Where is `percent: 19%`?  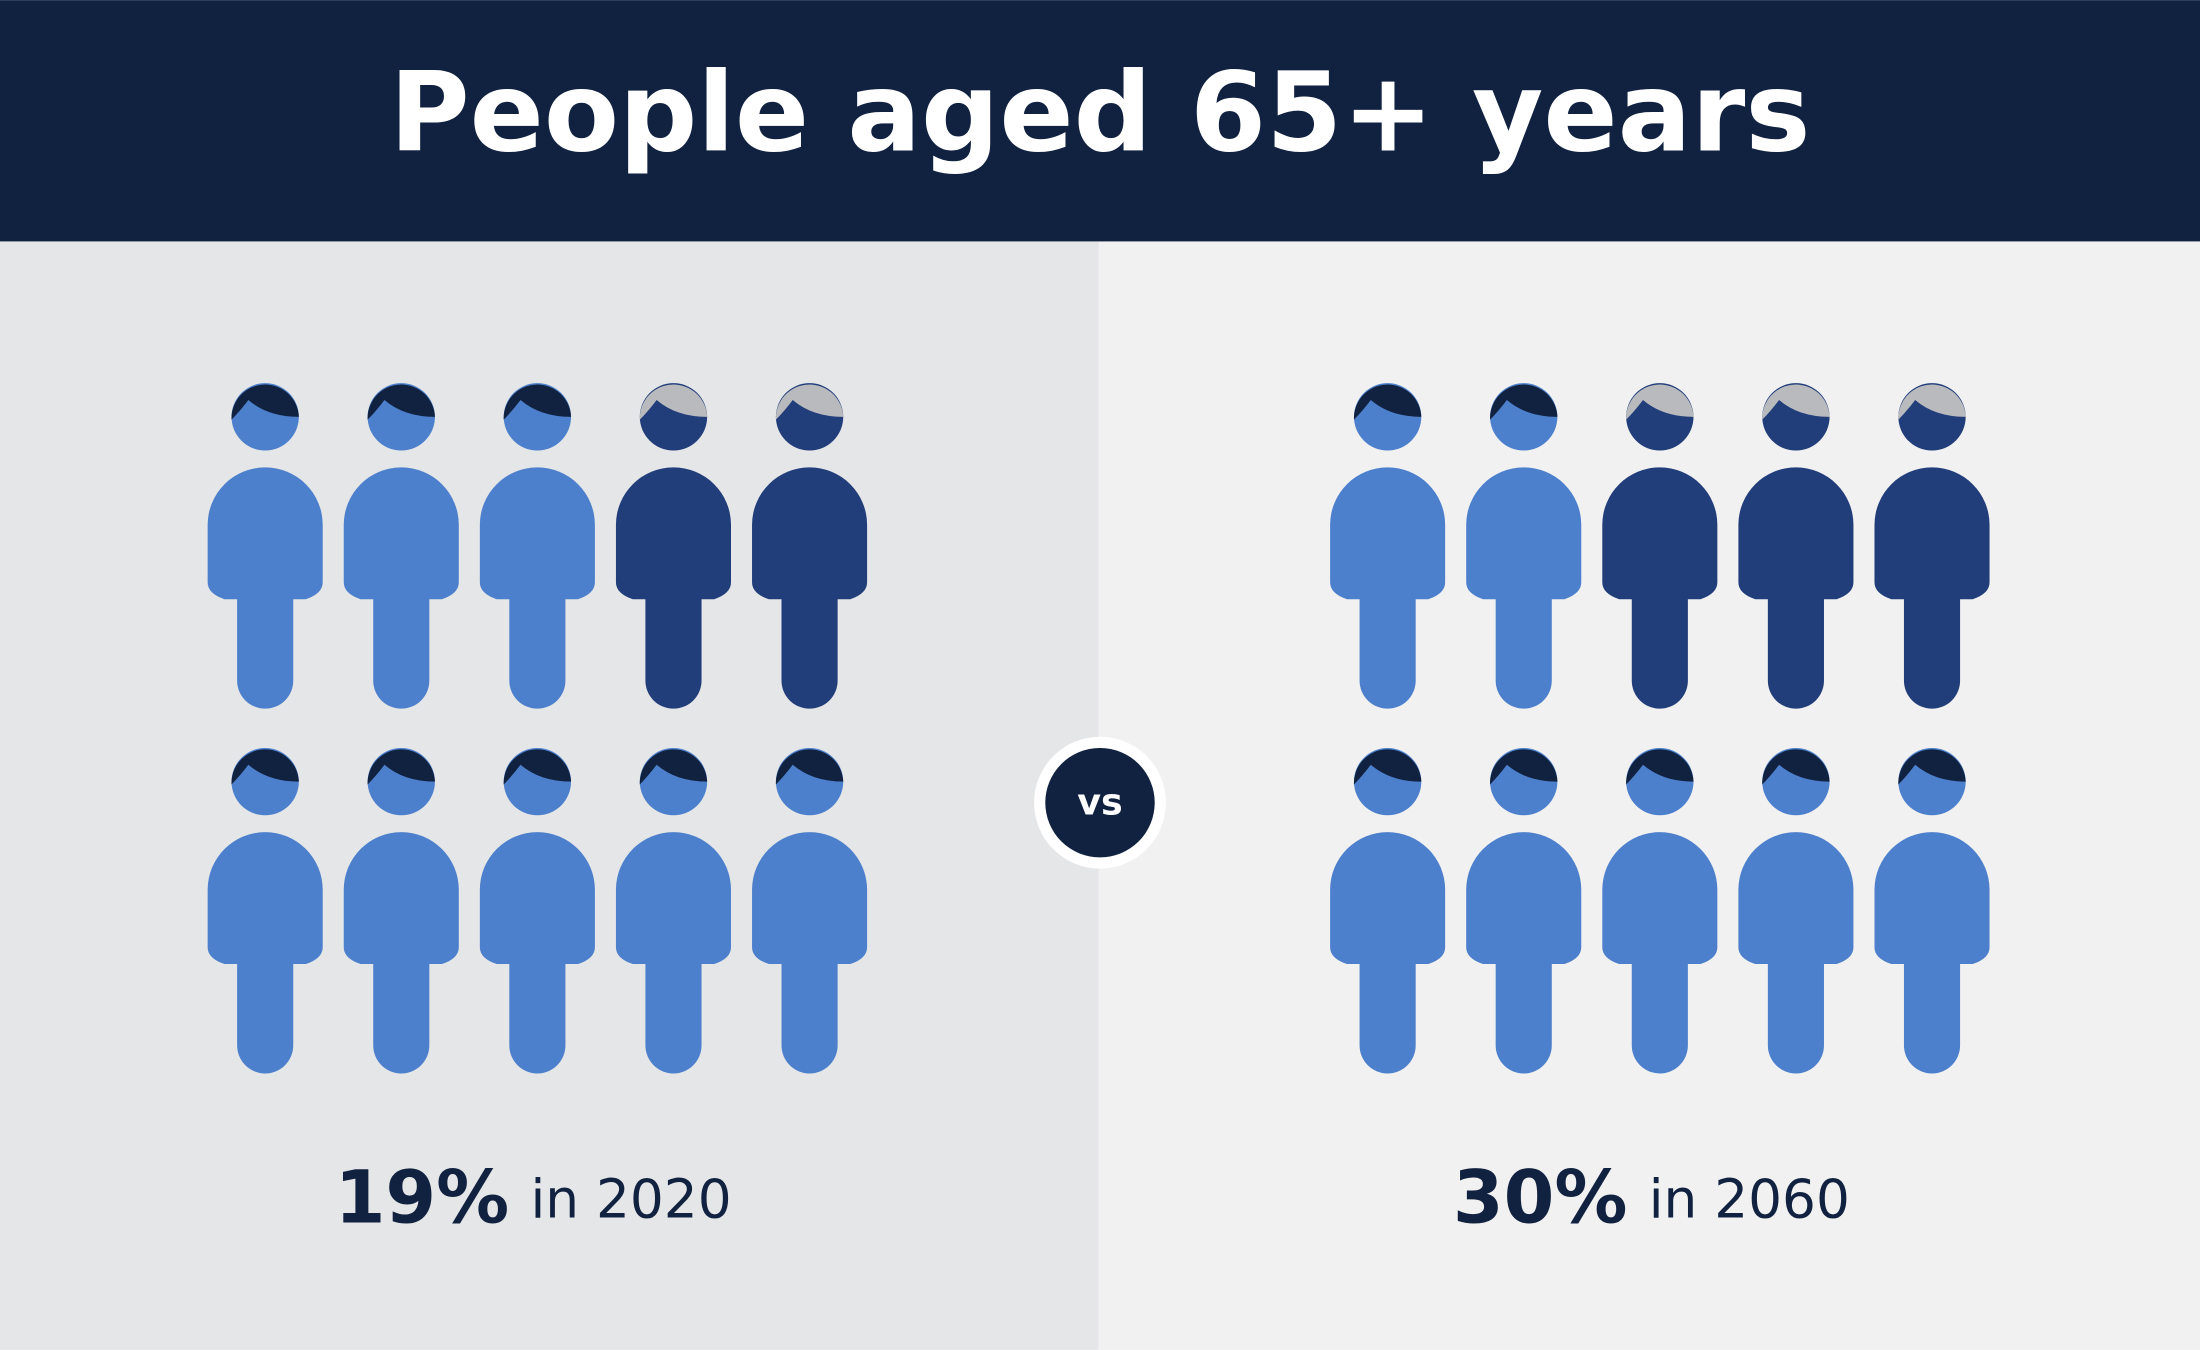
percent: 19% is located at coordinates (422, 1198).